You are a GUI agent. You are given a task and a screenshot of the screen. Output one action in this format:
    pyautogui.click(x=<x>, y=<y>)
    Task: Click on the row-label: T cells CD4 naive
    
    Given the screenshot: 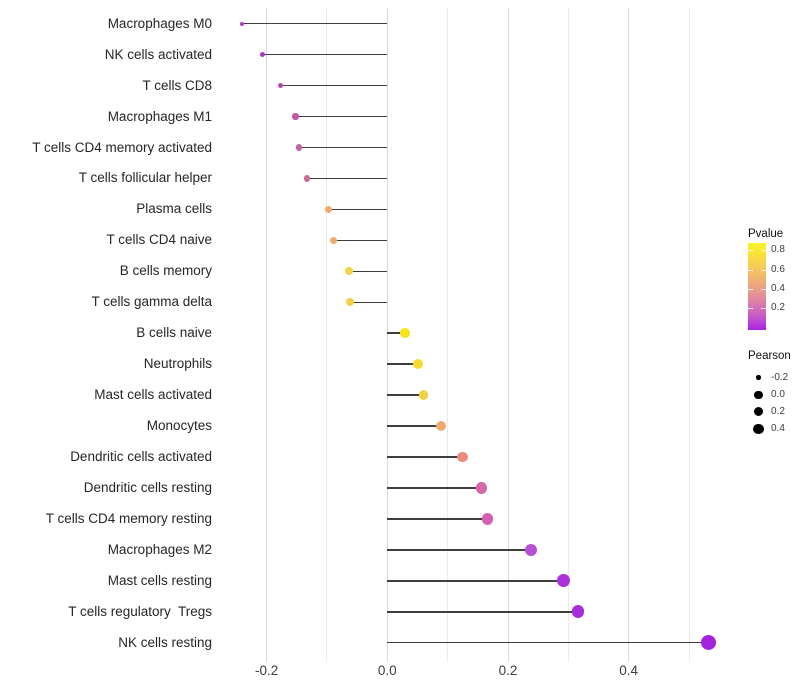 What is the action you would take?
    pyautogui.click(x=159, y=240)
    